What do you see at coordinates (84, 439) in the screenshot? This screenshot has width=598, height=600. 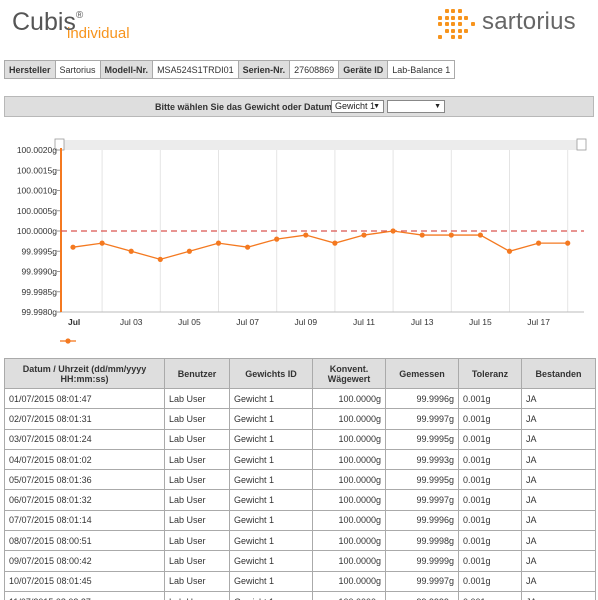 I see `cell-datetime: 03/07/2015 08:01:24` at bounding box center [84, 439].